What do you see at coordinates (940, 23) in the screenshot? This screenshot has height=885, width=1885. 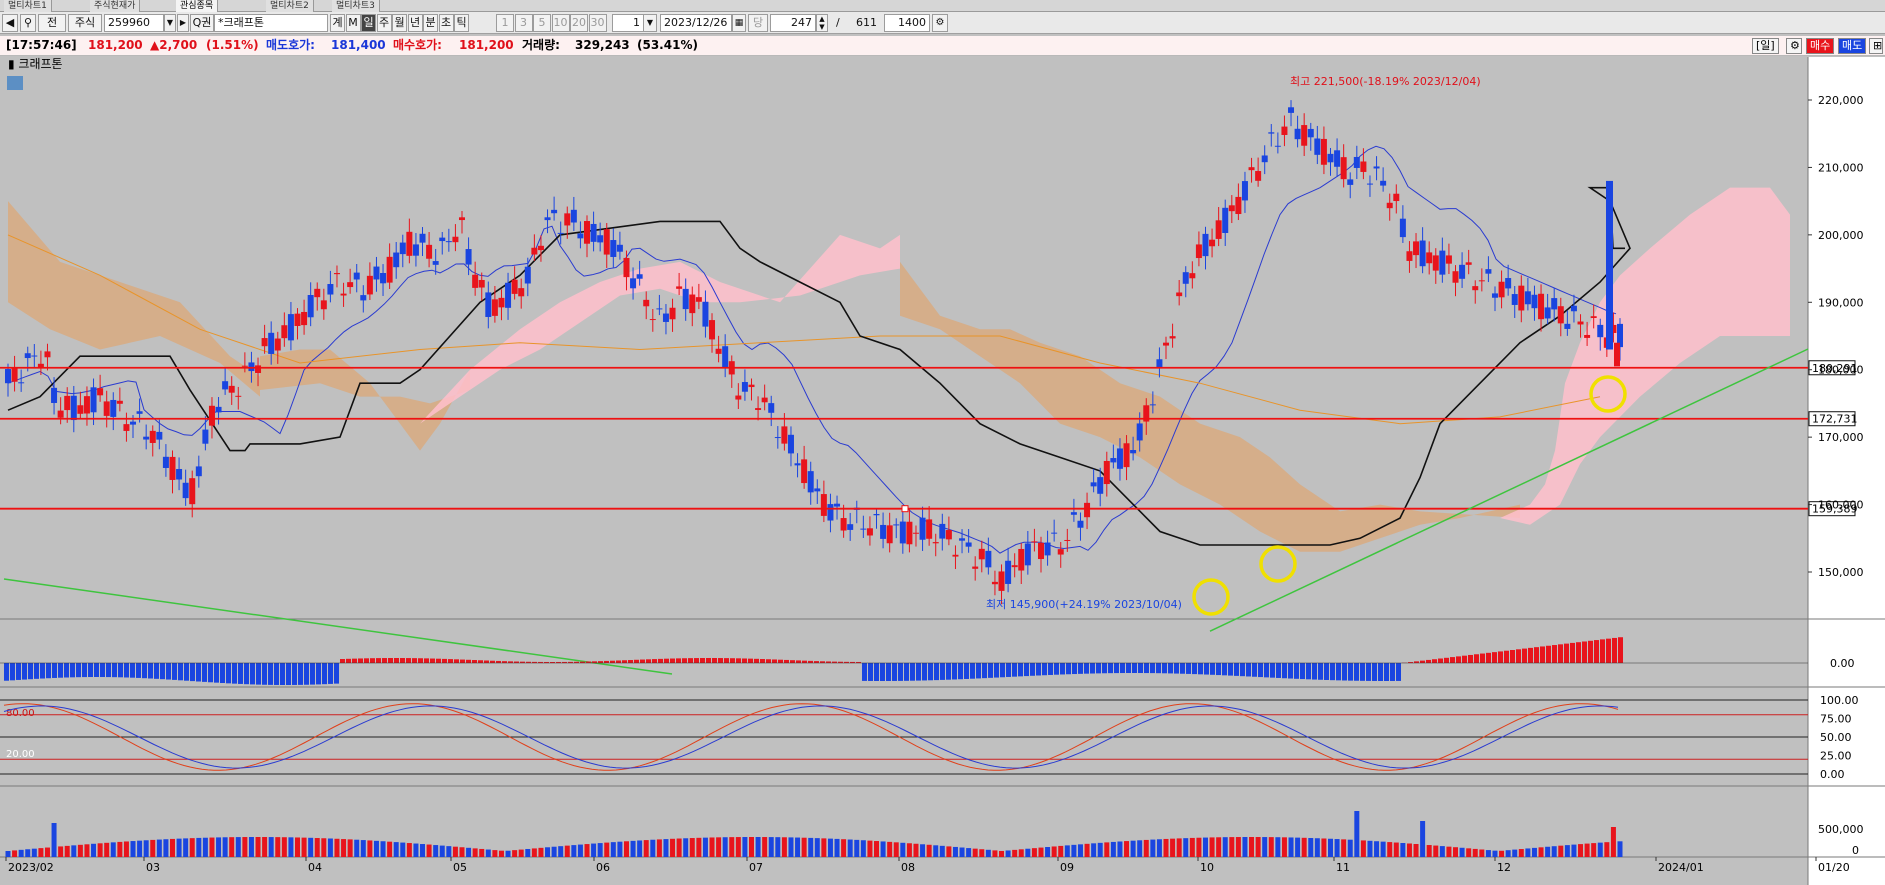 I see `settings-icon: ⚙` at bounding box center [940, 23].